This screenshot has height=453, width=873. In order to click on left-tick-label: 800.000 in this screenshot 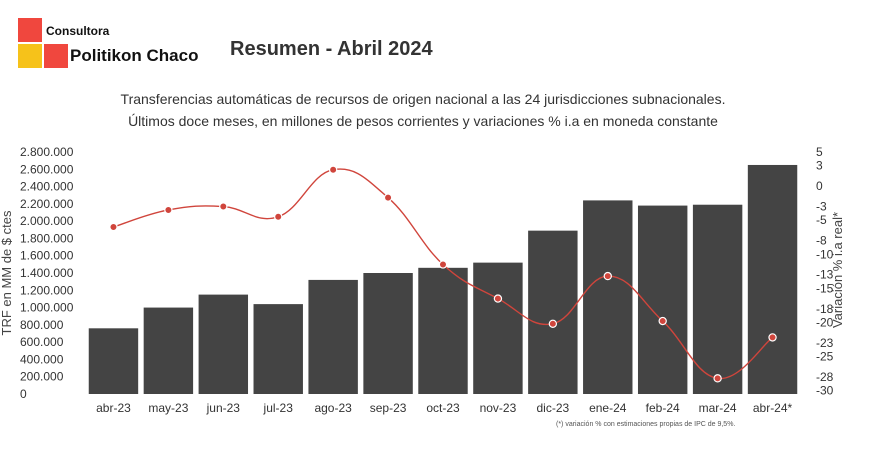, I will do `click(42, 325)`.